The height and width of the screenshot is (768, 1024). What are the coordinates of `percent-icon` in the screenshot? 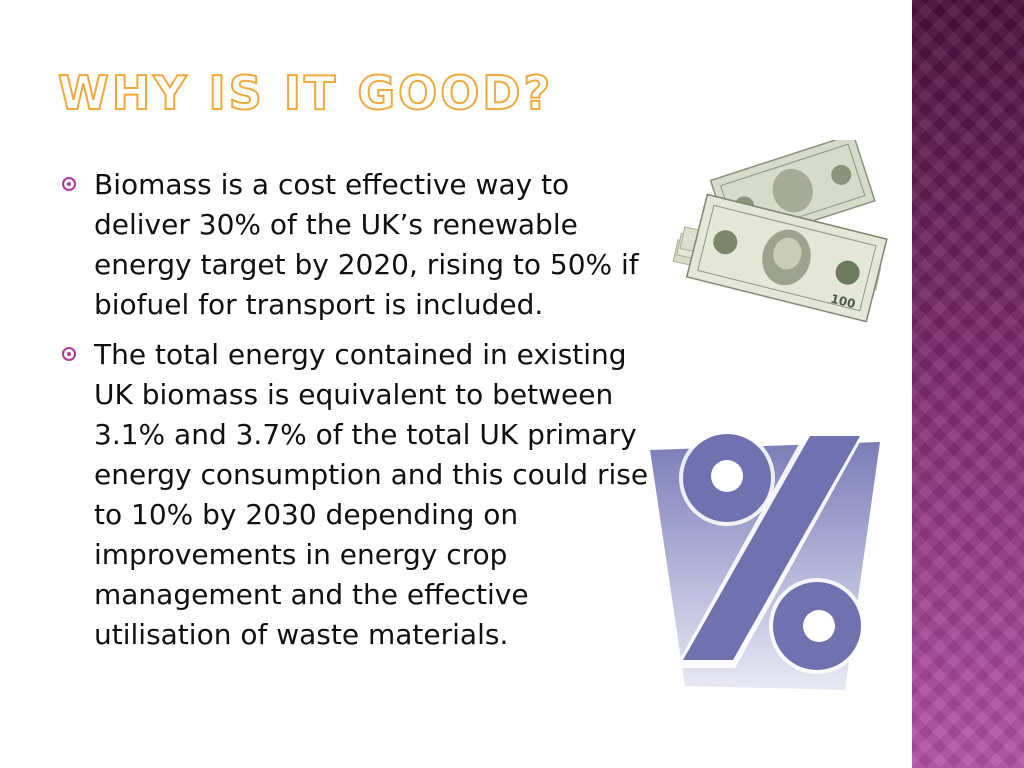 It's located at (765, 560).